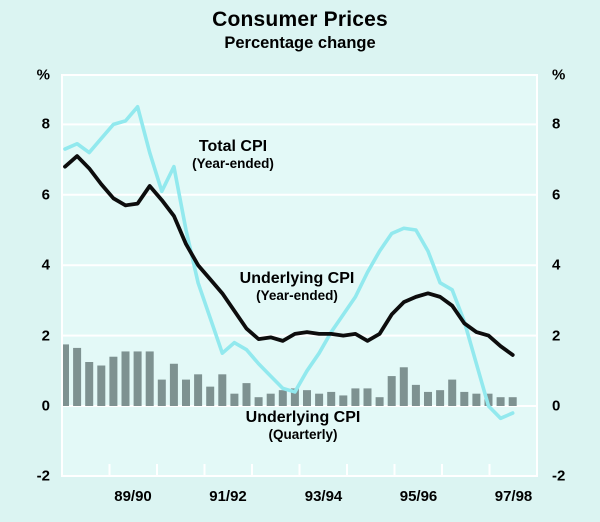  What do you see at coordinates (559, 75) in the screenshot?
I see `y-axis-unit-right: %` at bounding box center [559, 75].